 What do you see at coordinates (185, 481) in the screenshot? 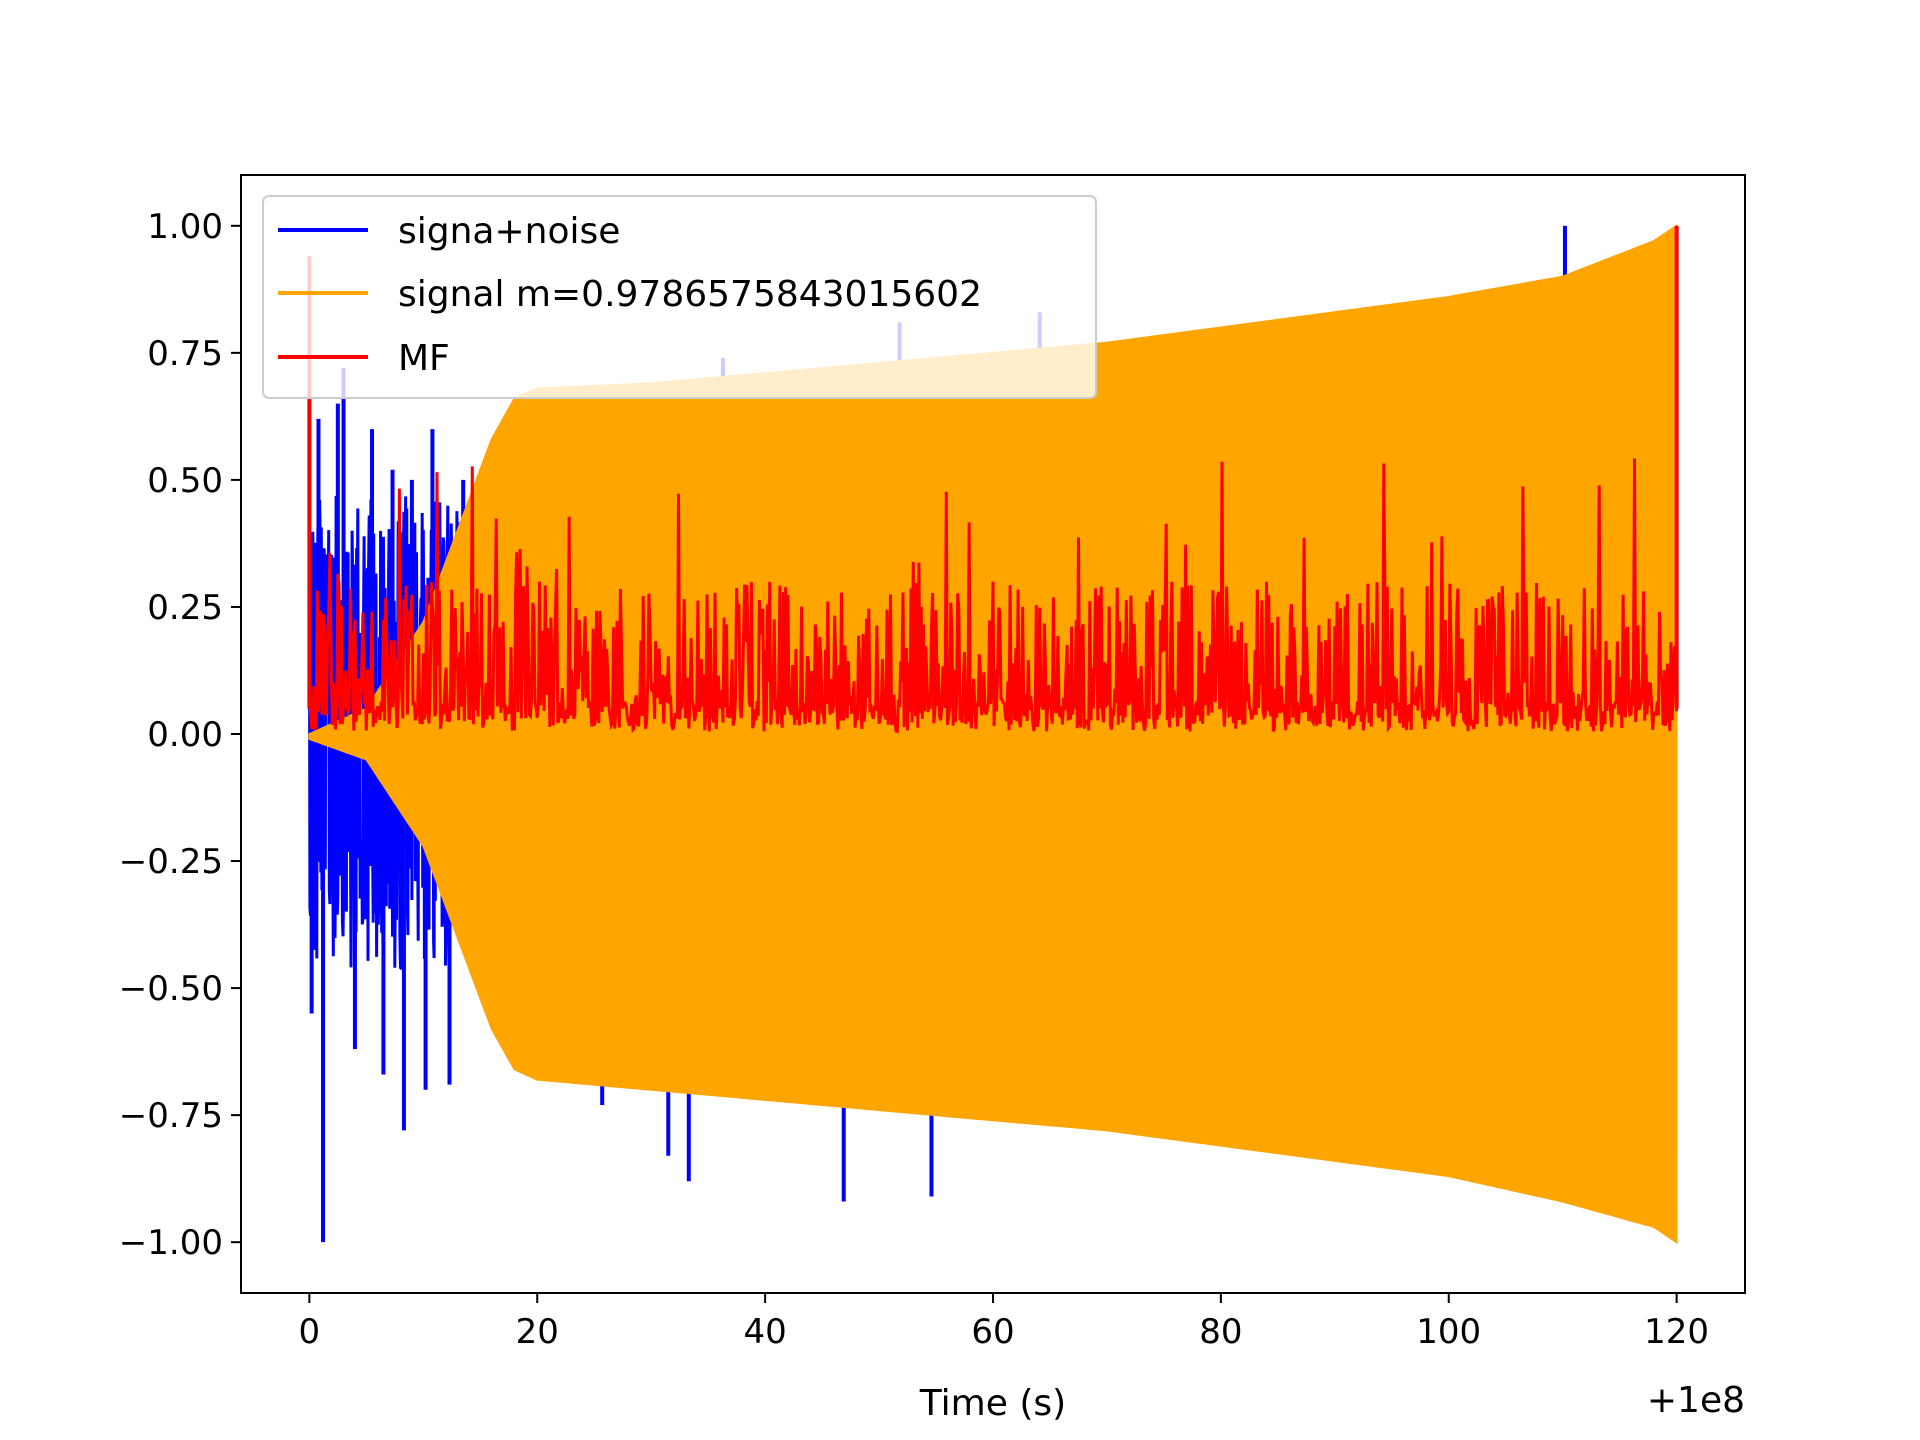
I see `y-tick-label: 0.50` at bounding box center [185, 481].